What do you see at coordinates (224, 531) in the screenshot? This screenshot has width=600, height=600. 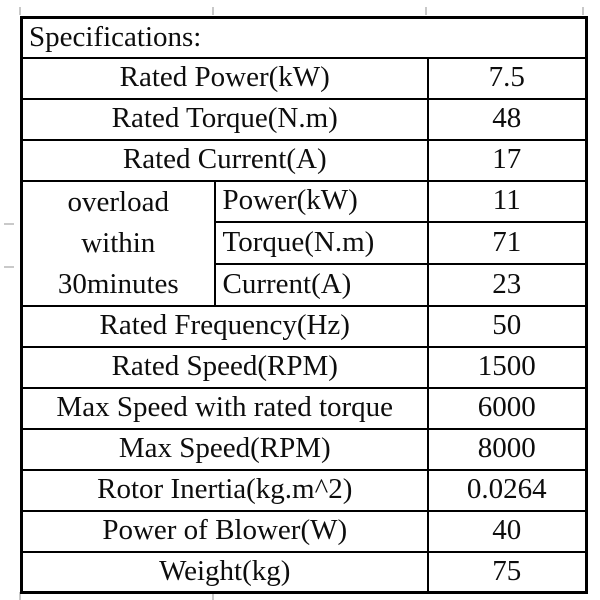 I see `spec-label-power-of-blower: Power of Blower(W)` at bounding box center [224, 531].